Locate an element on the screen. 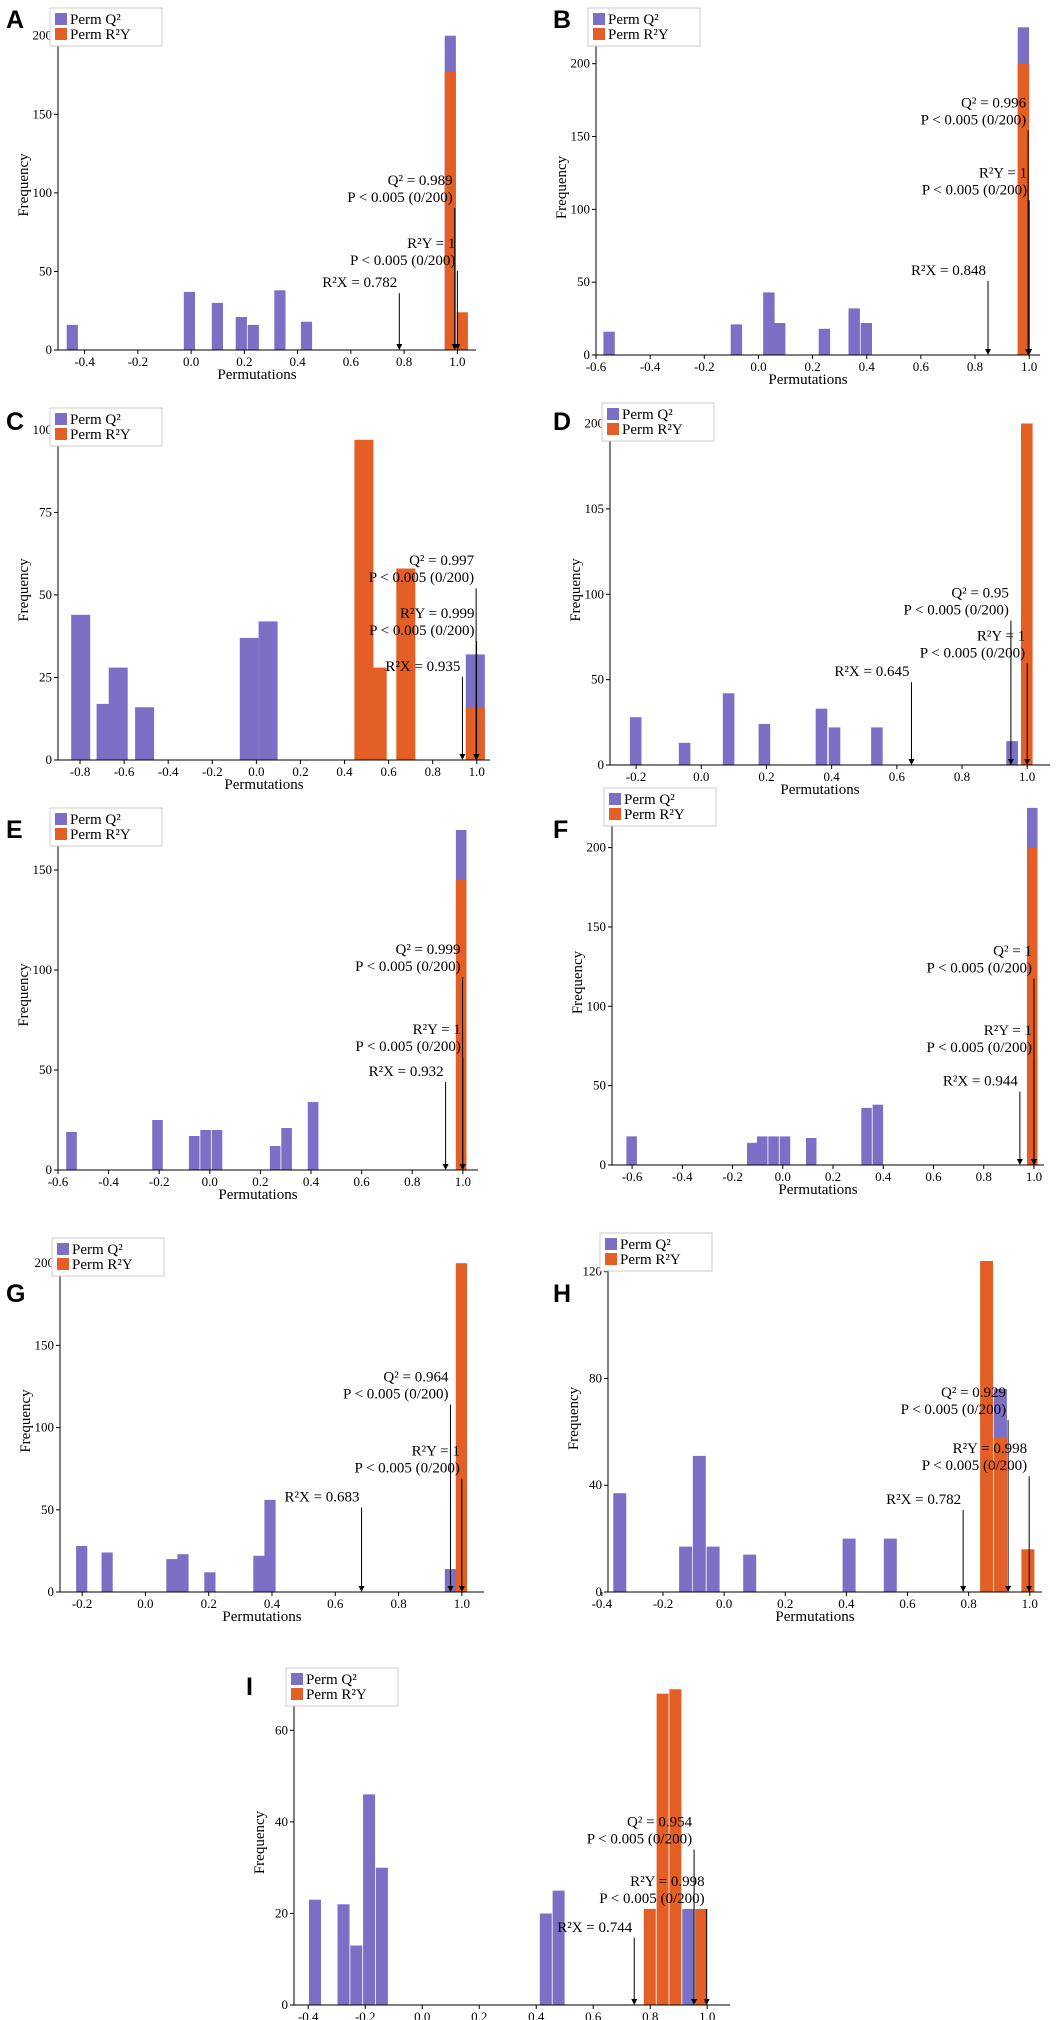 The width and height of the screenshot is (1062, 2020). x-tick-label: 0.8 is located at coordinates (969, 1603).